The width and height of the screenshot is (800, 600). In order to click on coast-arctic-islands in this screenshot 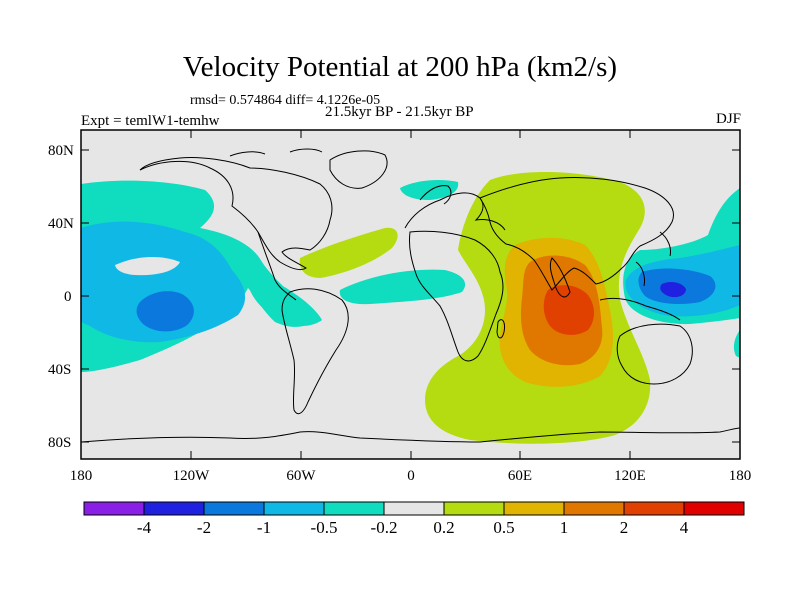, I will do `click(276, 152)`.